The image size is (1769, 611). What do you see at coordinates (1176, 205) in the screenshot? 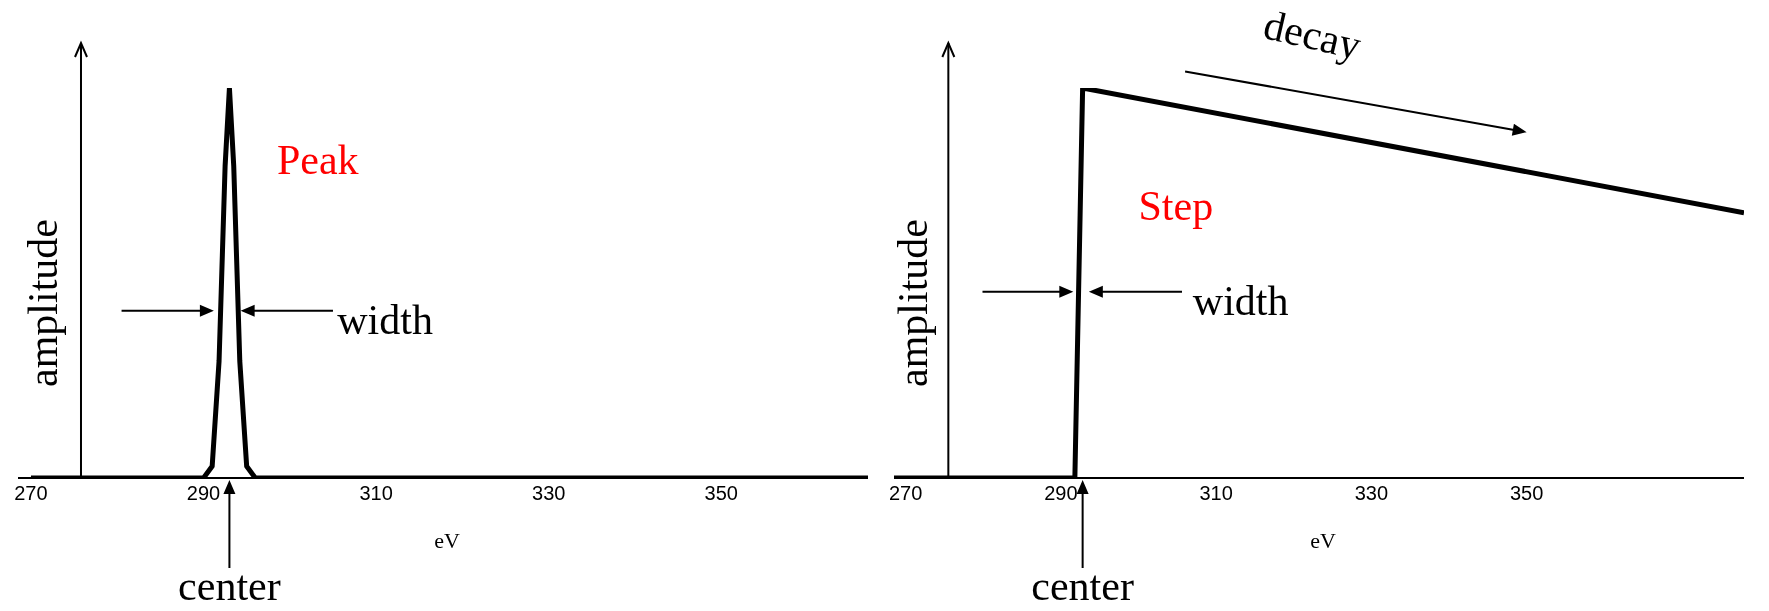
I see `annotation: Step` at bounding box center [1176, 205].